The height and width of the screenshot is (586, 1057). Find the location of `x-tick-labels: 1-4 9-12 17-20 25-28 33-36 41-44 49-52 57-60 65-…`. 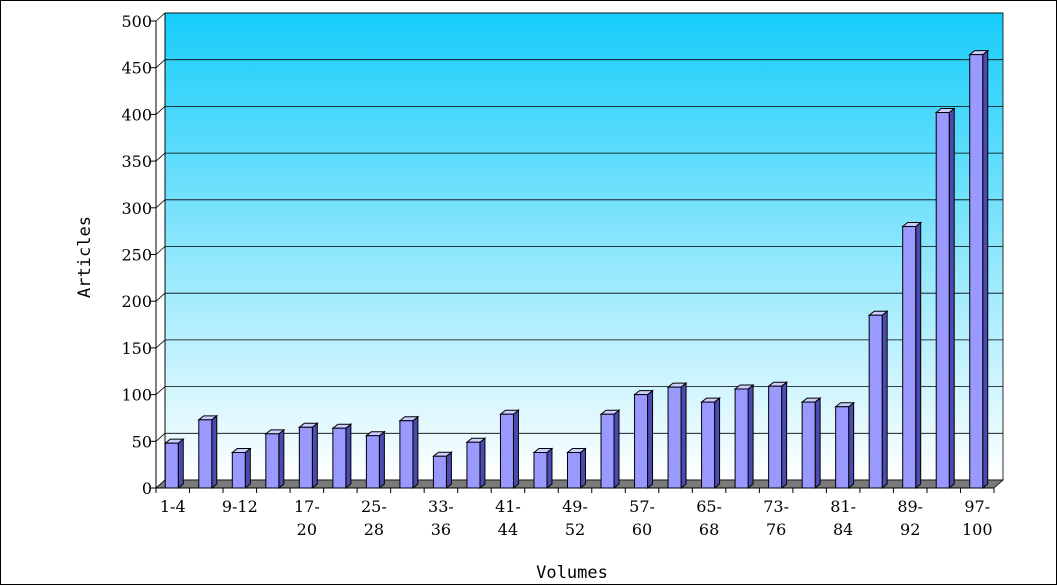

x-tick-labels: 1-4 9-12 17-20 25-28 33-36 41-44 49-52 57-60 65-… is located at coordinates (576, 518).